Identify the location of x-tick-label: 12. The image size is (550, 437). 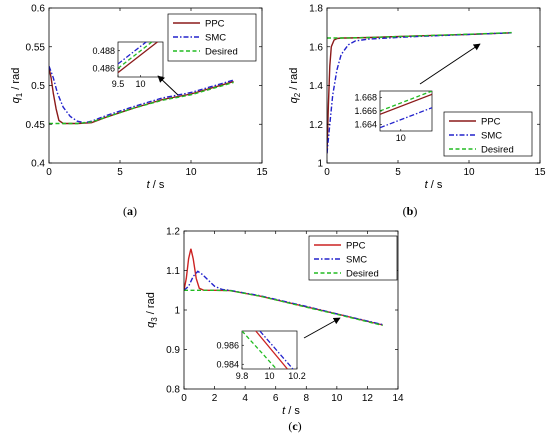
(368, 398).